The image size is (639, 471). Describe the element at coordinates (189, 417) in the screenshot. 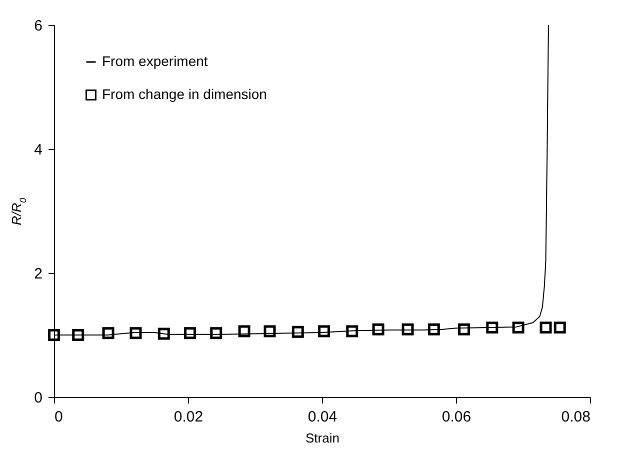

I see `x-tick-label: 0.02` at that location.